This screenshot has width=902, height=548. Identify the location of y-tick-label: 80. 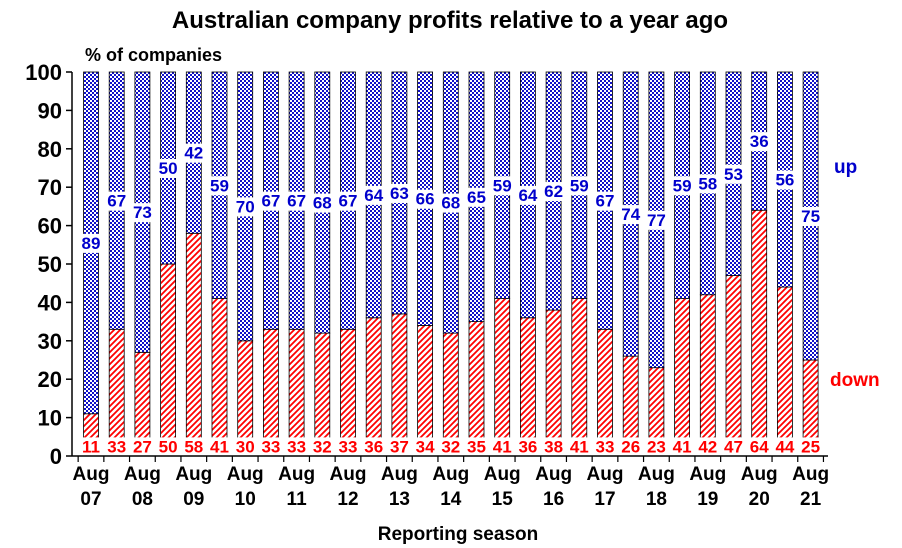
(50, 149).